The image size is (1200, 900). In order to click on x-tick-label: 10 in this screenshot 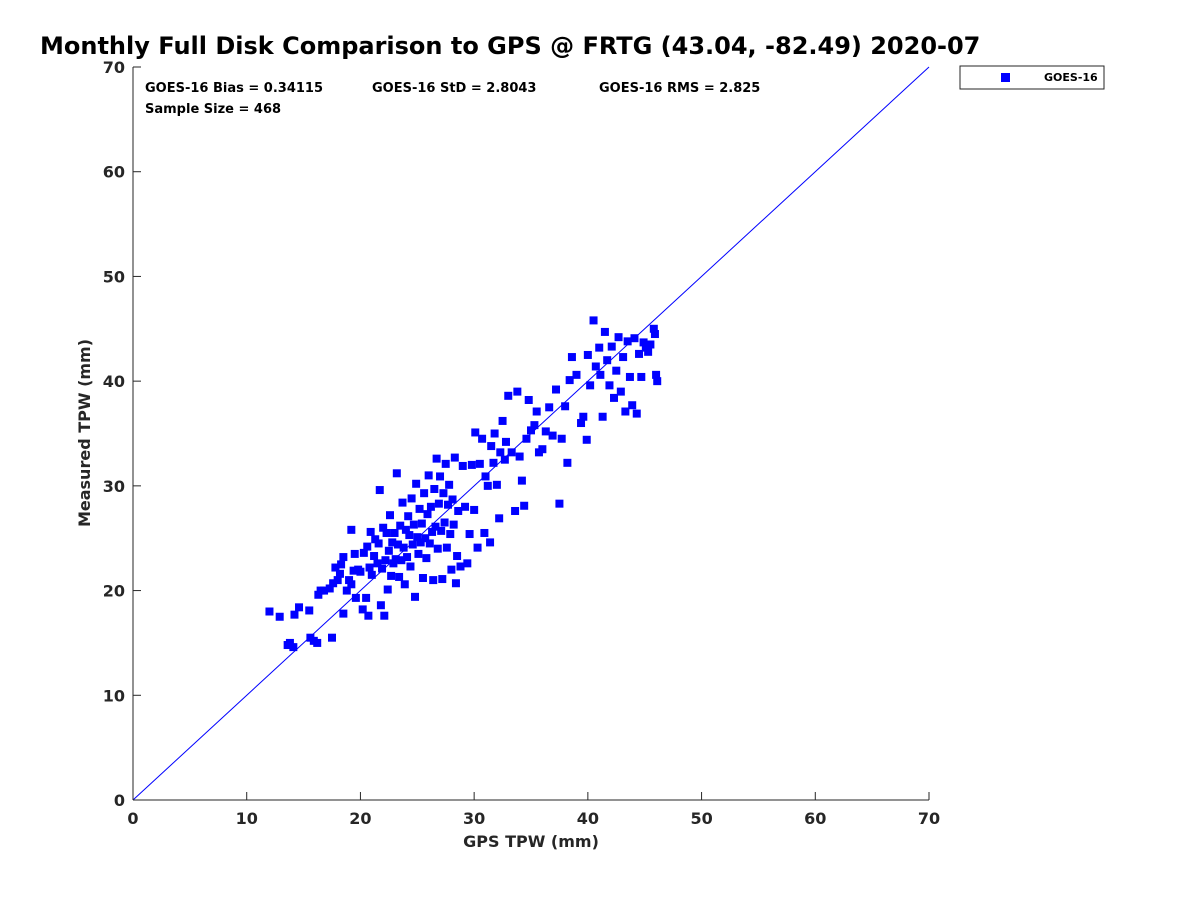, I will do `click(247, 818)`.